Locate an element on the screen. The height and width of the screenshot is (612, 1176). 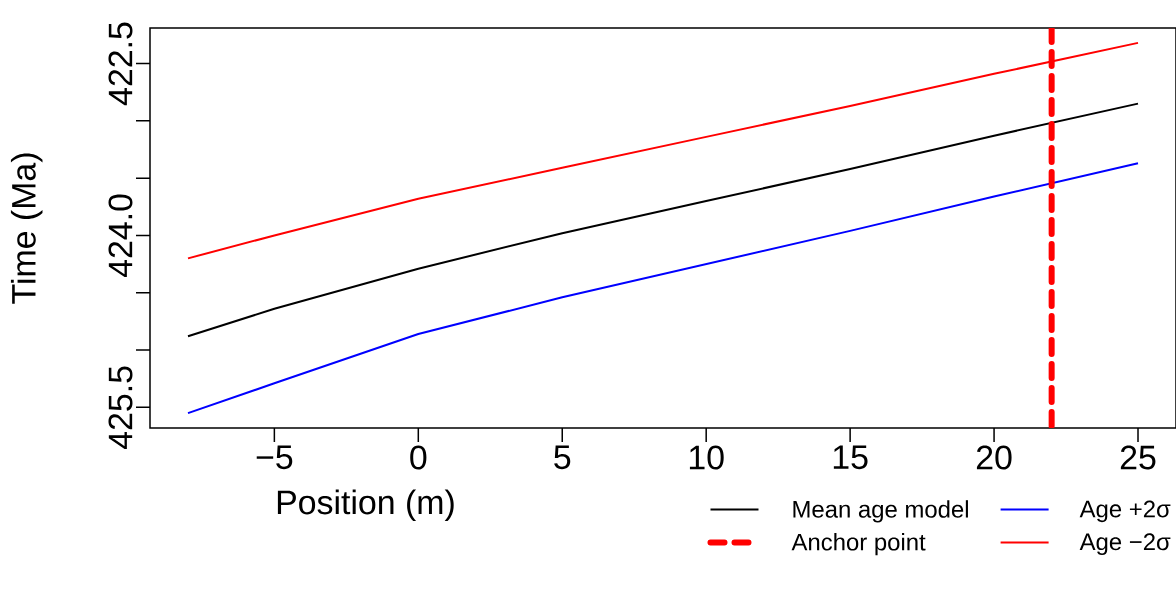
x-tick-label: 20 is located at coordinates (994, 457).